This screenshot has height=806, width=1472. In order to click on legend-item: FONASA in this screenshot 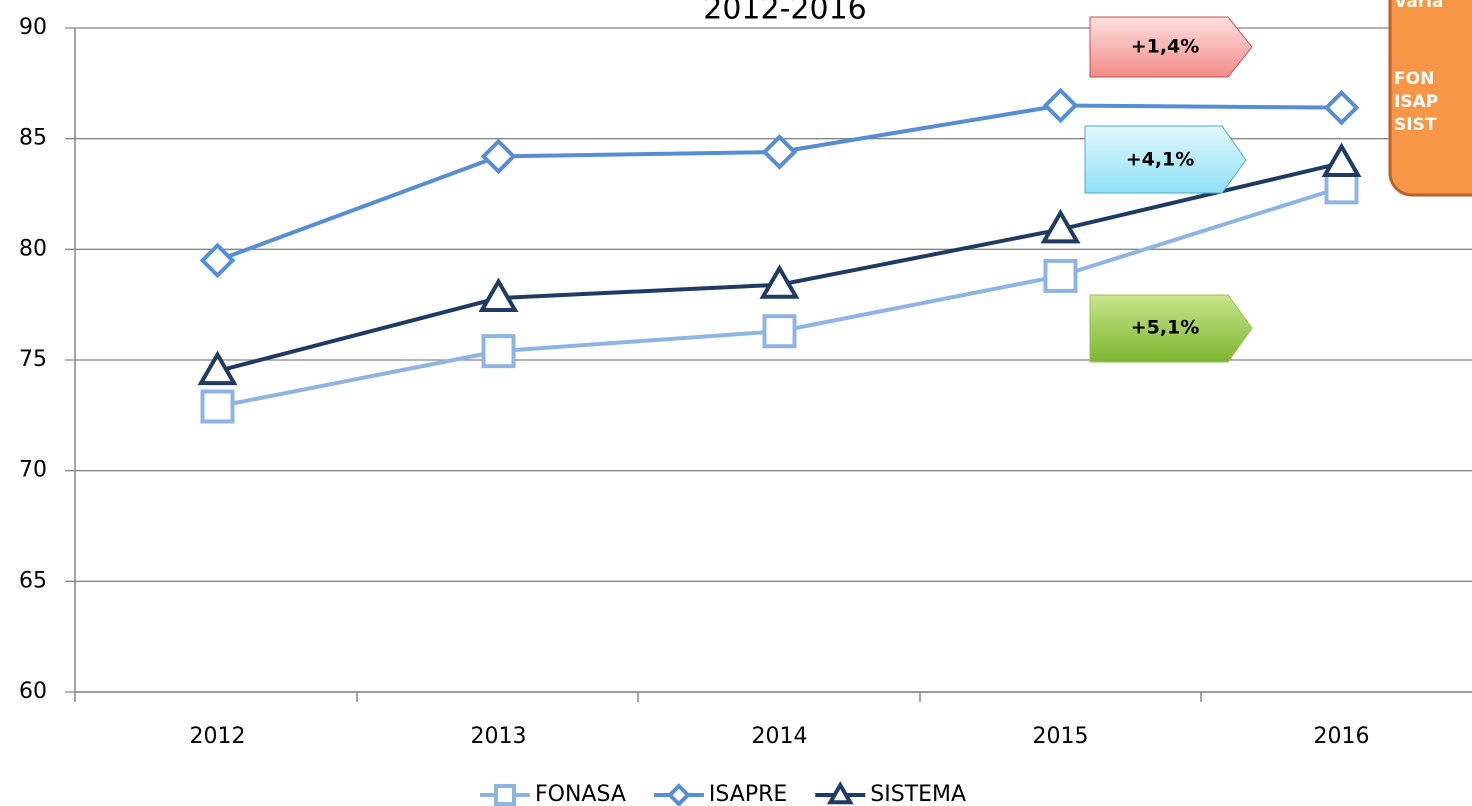, I will do `click(553, 794)`.